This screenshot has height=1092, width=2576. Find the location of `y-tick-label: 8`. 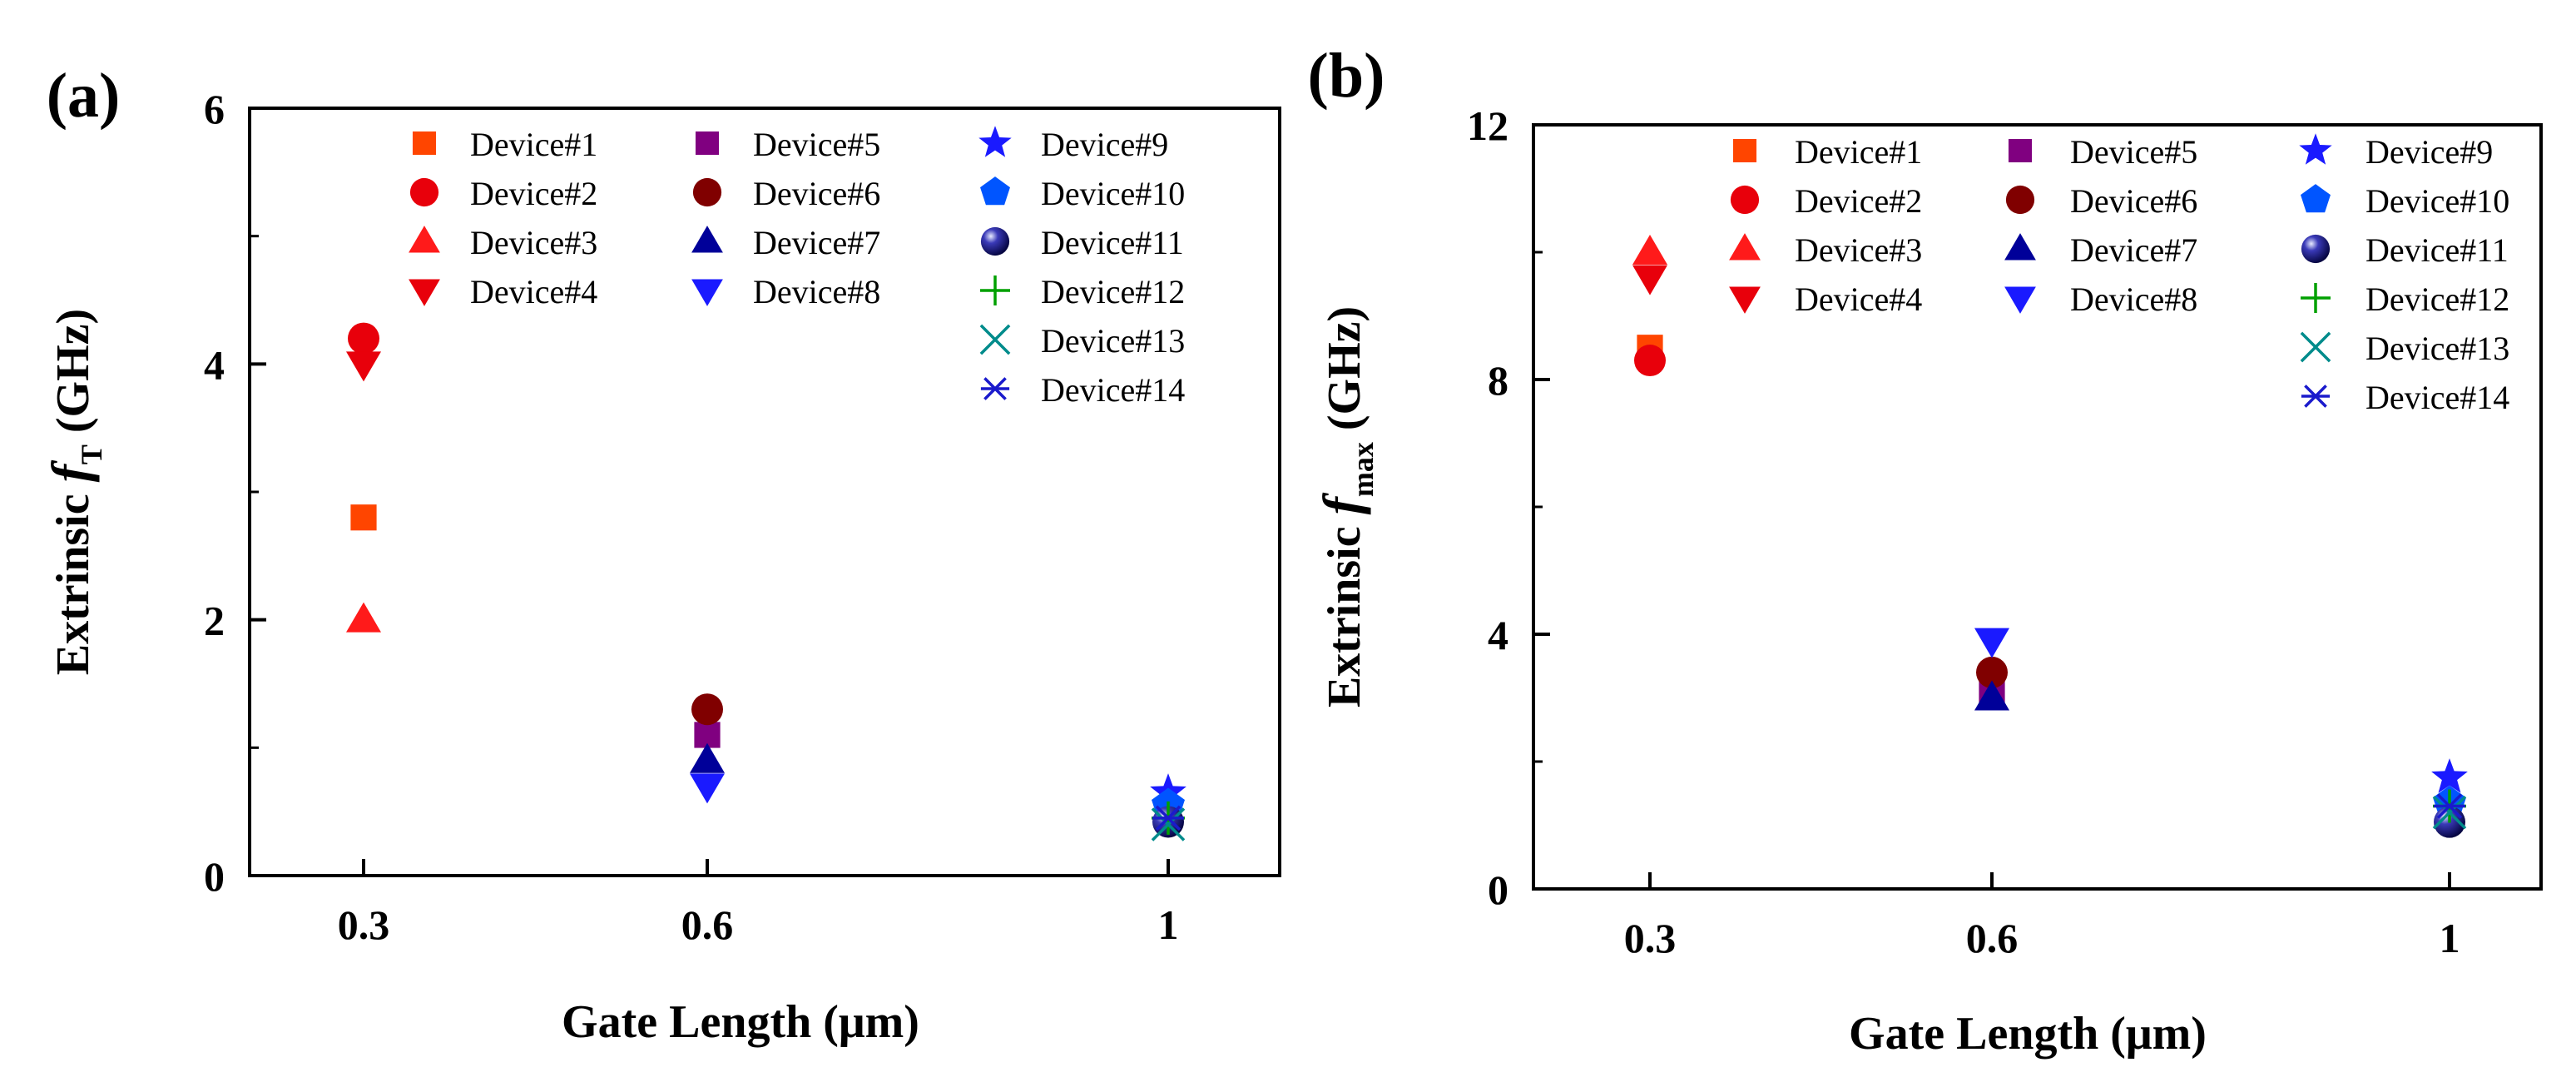

y-tick-label: 8 is located at coordinates (1498, 380).